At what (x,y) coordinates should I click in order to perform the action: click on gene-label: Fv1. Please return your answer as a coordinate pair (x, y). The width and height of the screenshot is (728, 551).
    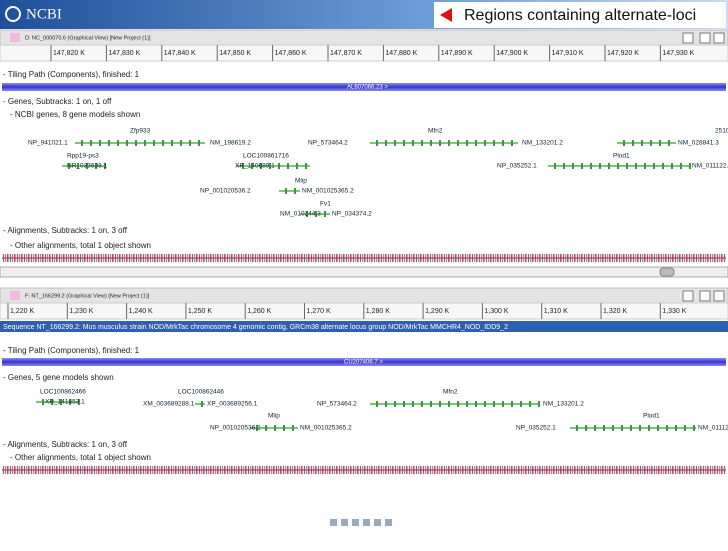
    Looking at the image, I should click on (325, 204).